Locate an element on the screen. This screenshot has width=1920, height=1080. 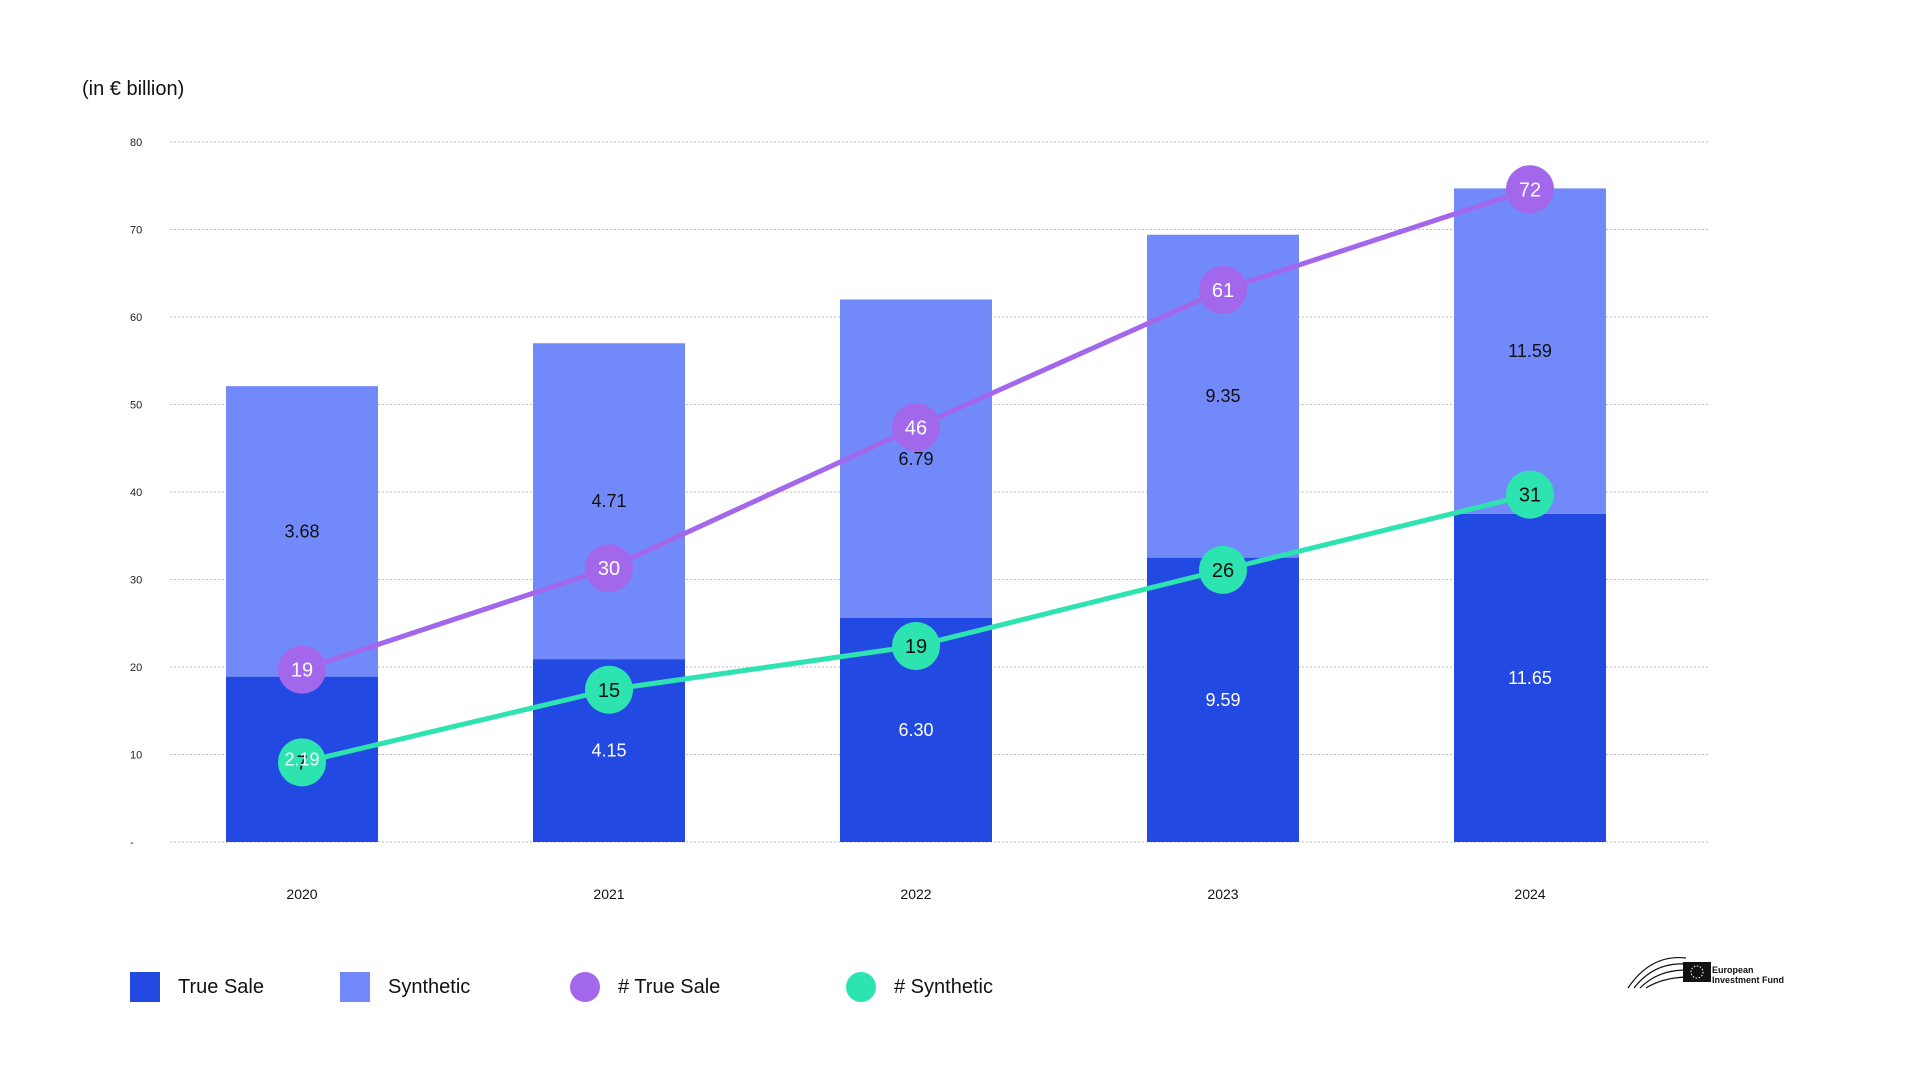
bar-data-label: 3.68 is located at coordinates (301, 531).